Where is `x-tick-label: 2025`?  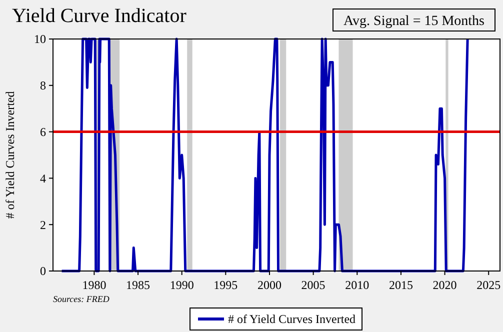 x-tick-label: 2025 is located at coordinates (488, 285).